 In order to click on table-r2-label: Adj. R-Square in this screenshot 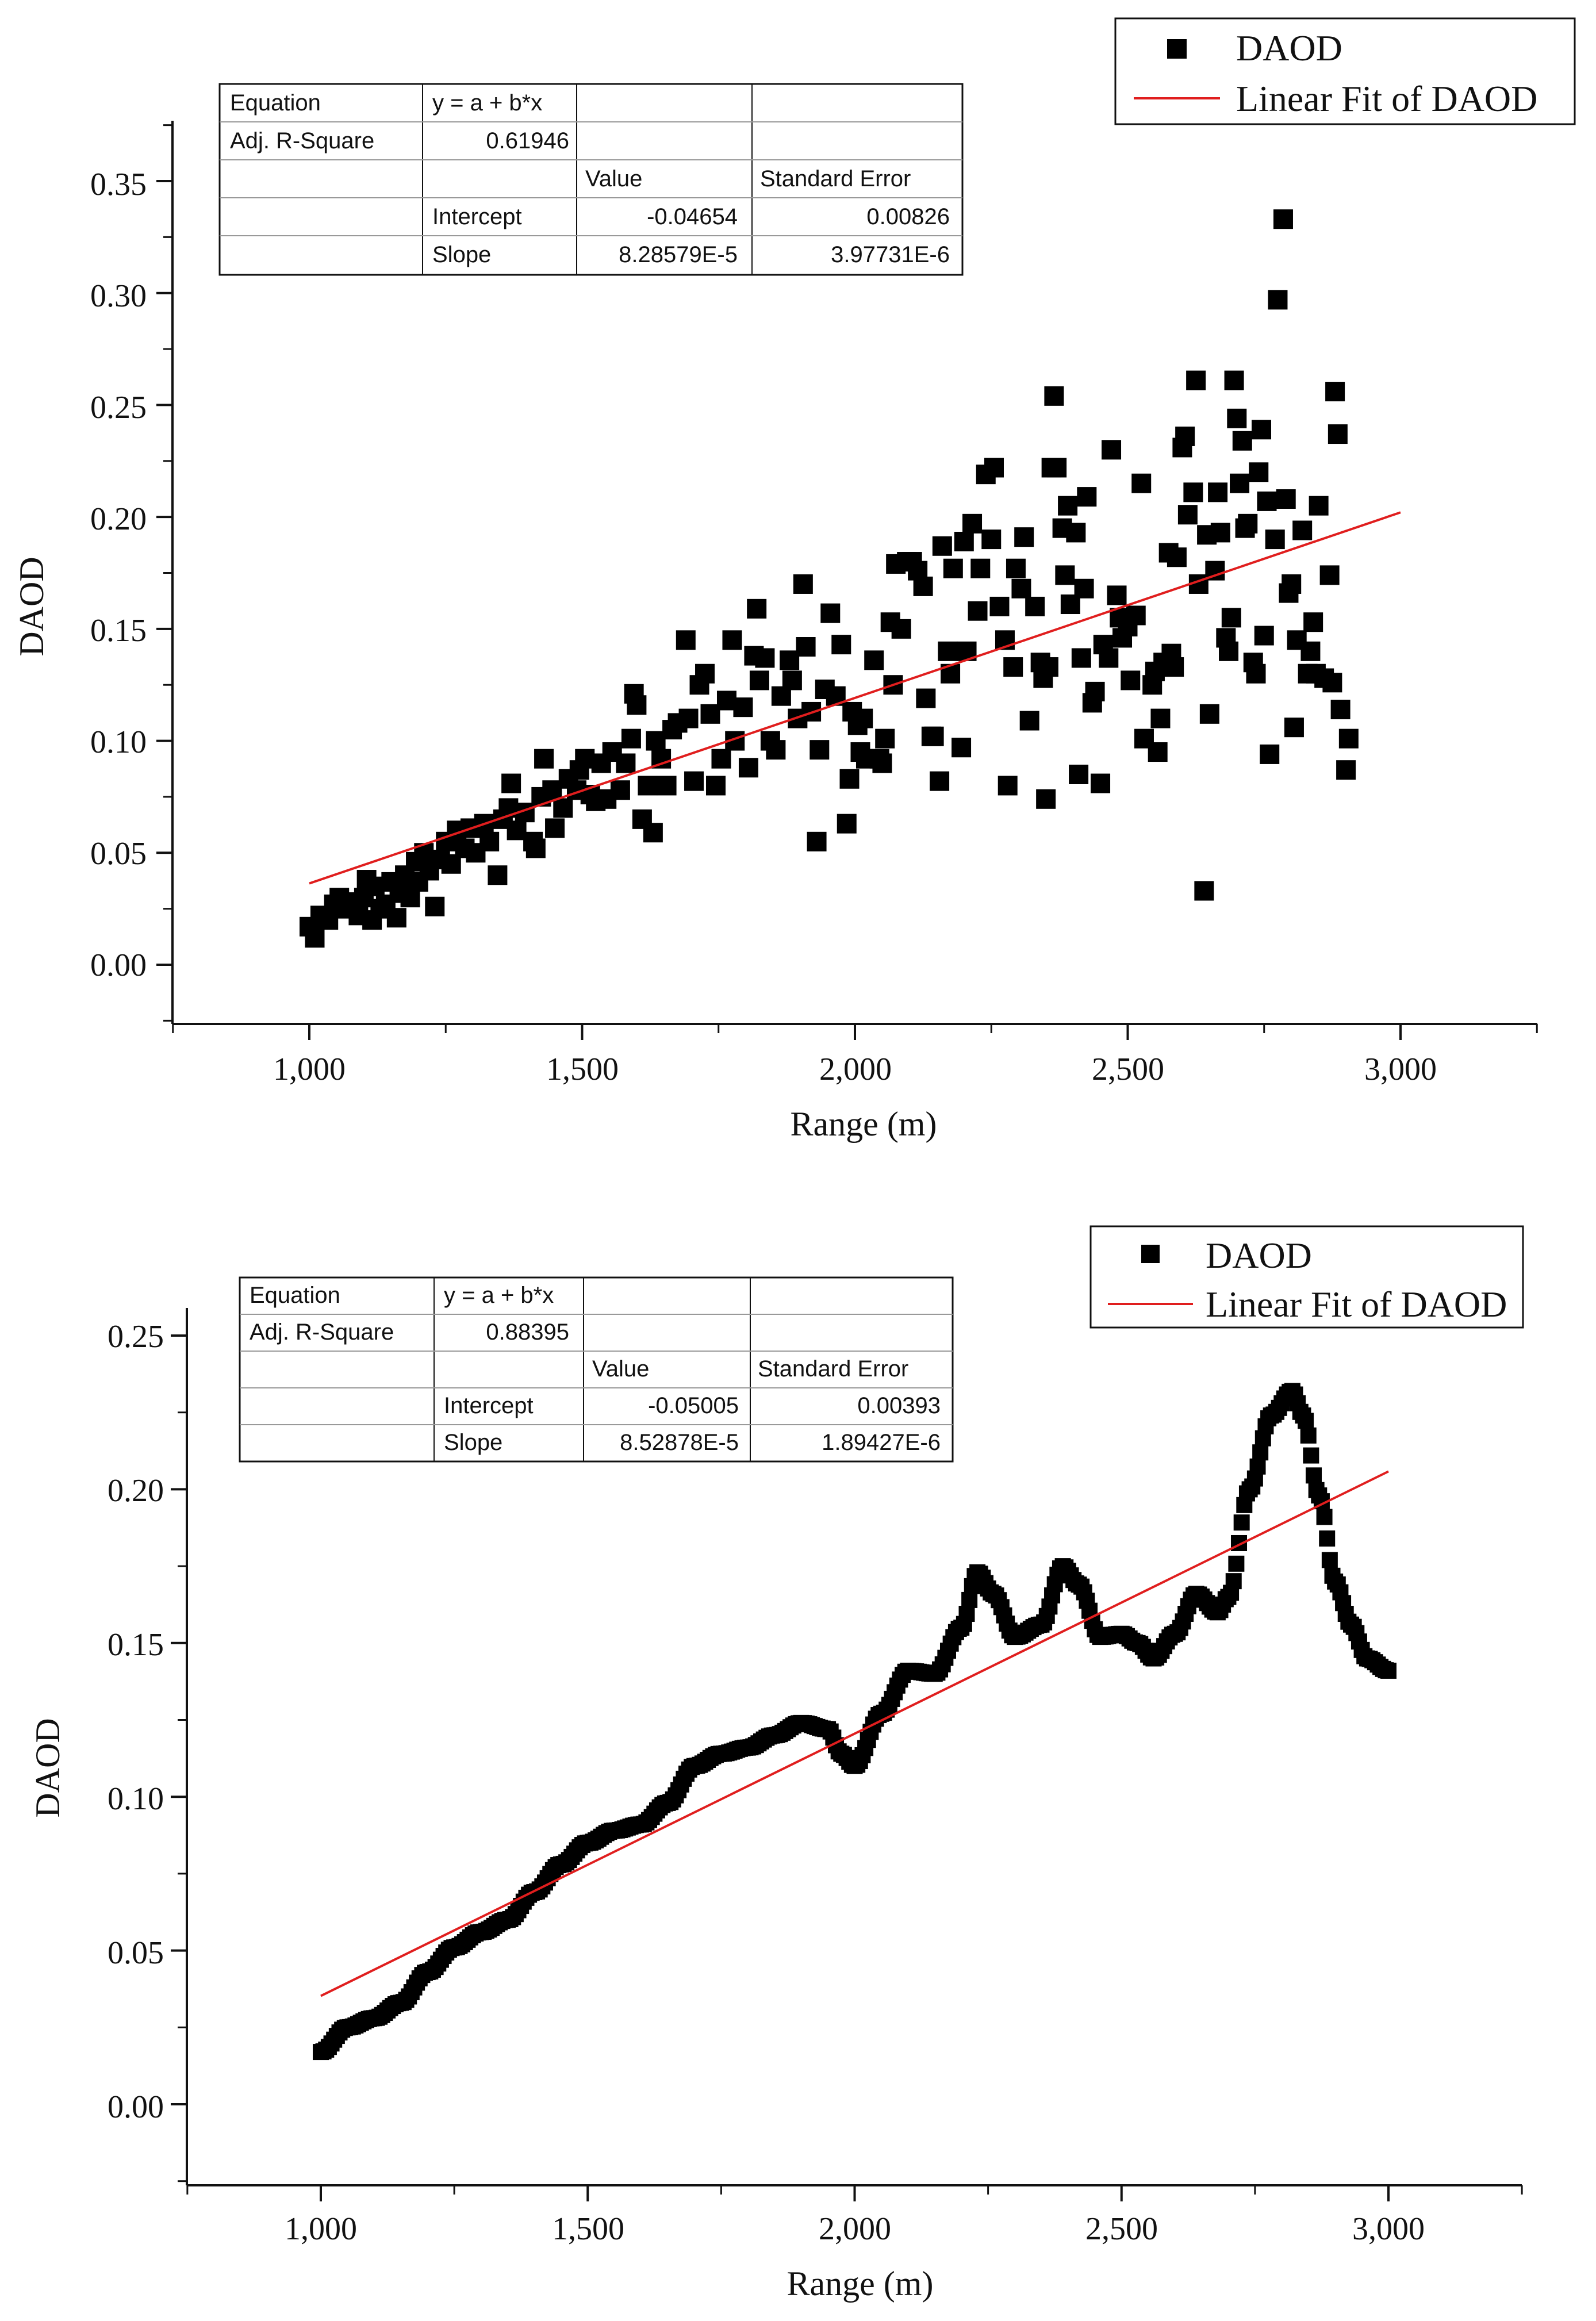, I will do `click(322, 1332)`.